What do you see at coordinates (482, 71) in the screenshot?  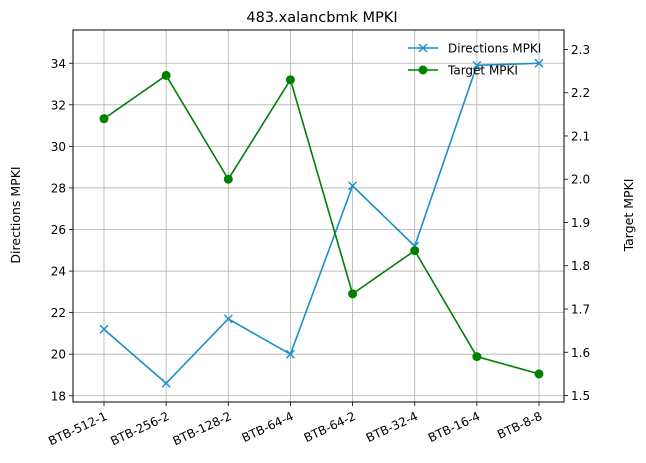 I see `legend-label-target-mpki: Target MPKI` at bounding box center [482, 71].